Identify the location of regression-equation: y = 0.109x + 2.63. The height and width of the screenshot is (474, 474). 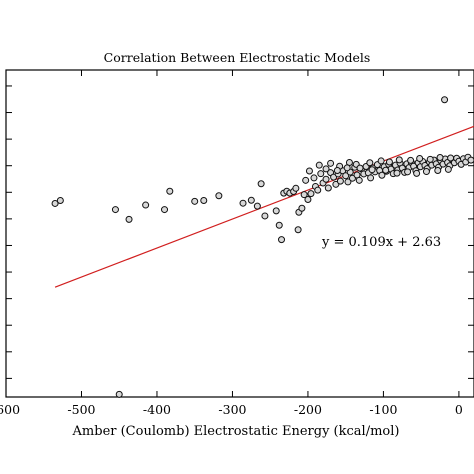
(381, 242).